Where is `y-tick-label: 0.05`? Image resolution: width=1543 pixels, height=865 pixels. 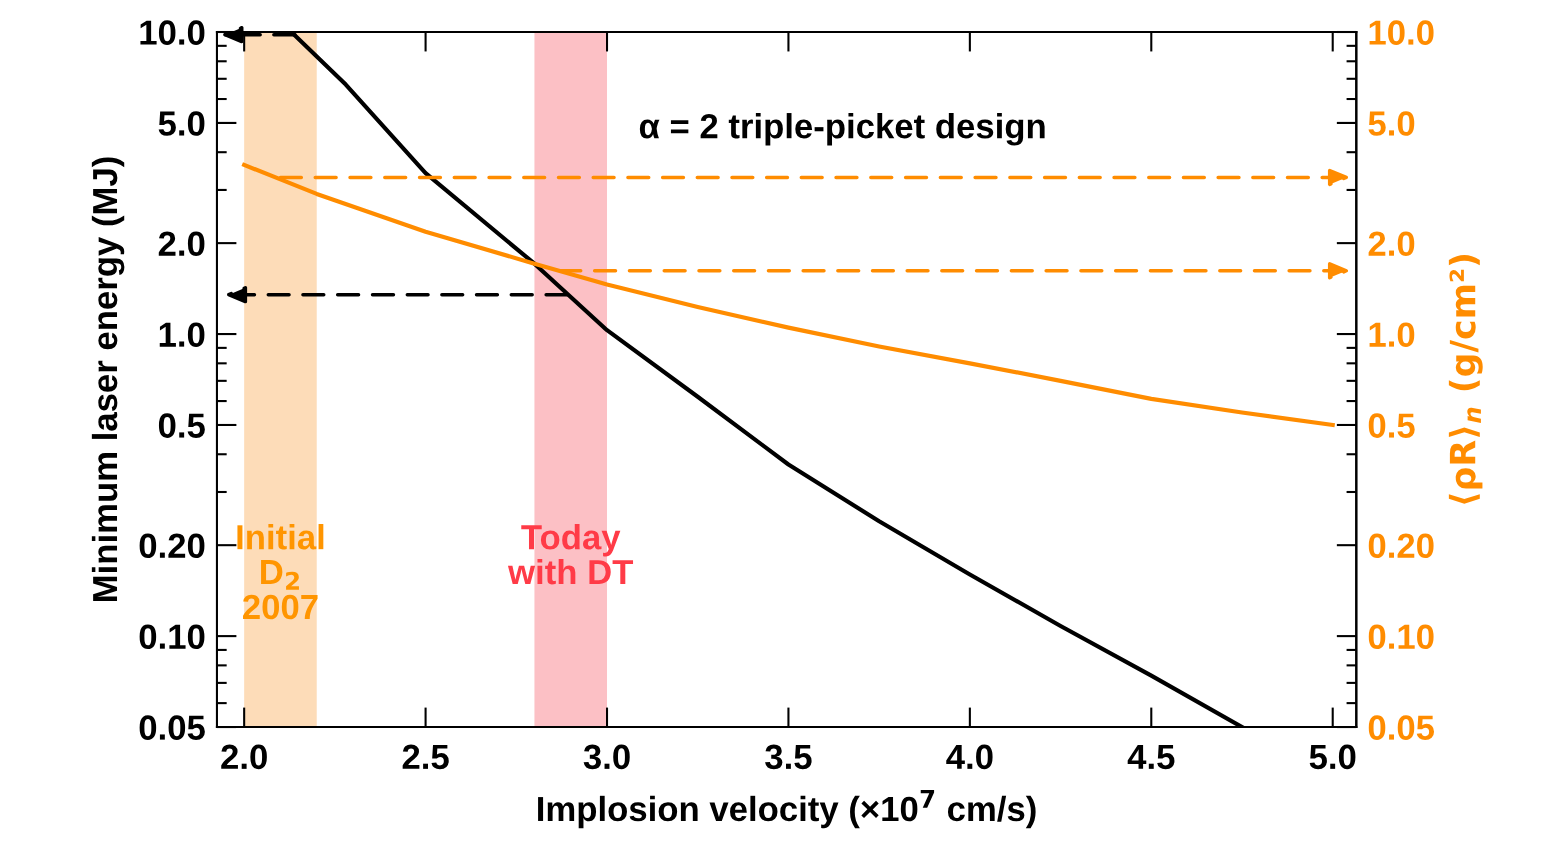
y-tick-label: 0.05 is located at coordinates (172, 727).